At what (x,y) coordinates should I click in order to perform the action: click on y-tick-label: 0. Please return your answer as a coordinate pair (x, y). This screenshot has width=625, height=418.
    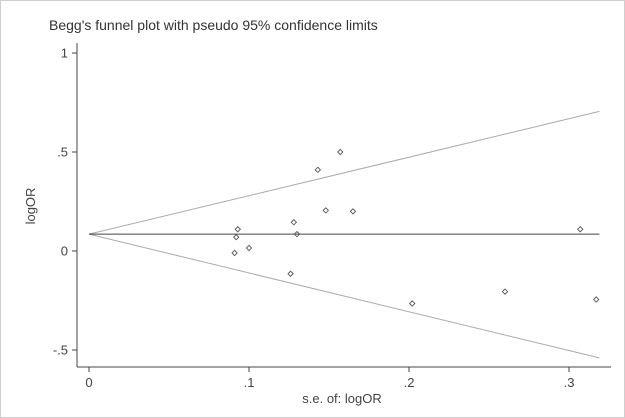
    Looking at the image, I should click on (64, 251).